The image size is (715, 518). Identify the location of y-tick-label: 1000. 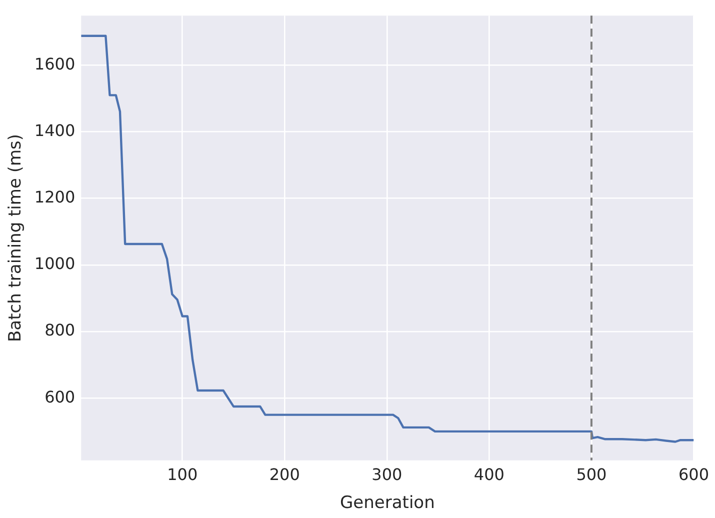
(55, 264).